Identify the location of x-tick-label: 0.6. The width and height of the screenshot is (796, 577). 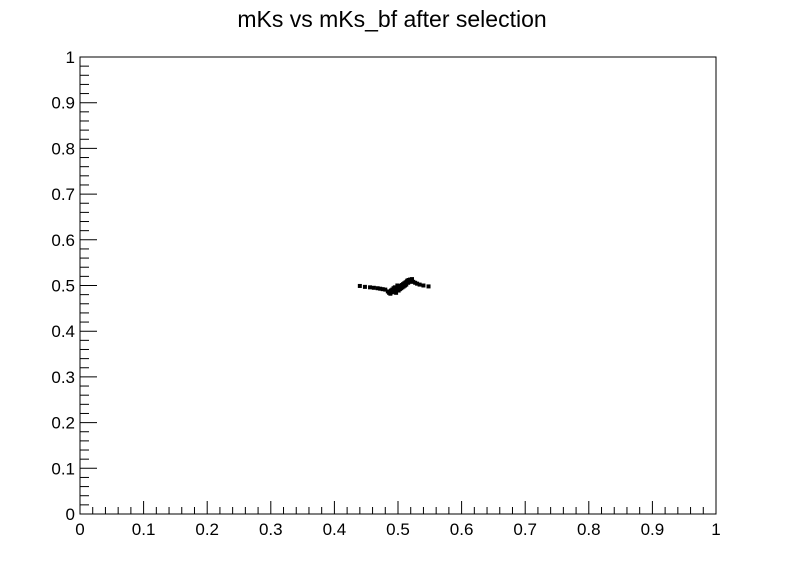
(462, 529).